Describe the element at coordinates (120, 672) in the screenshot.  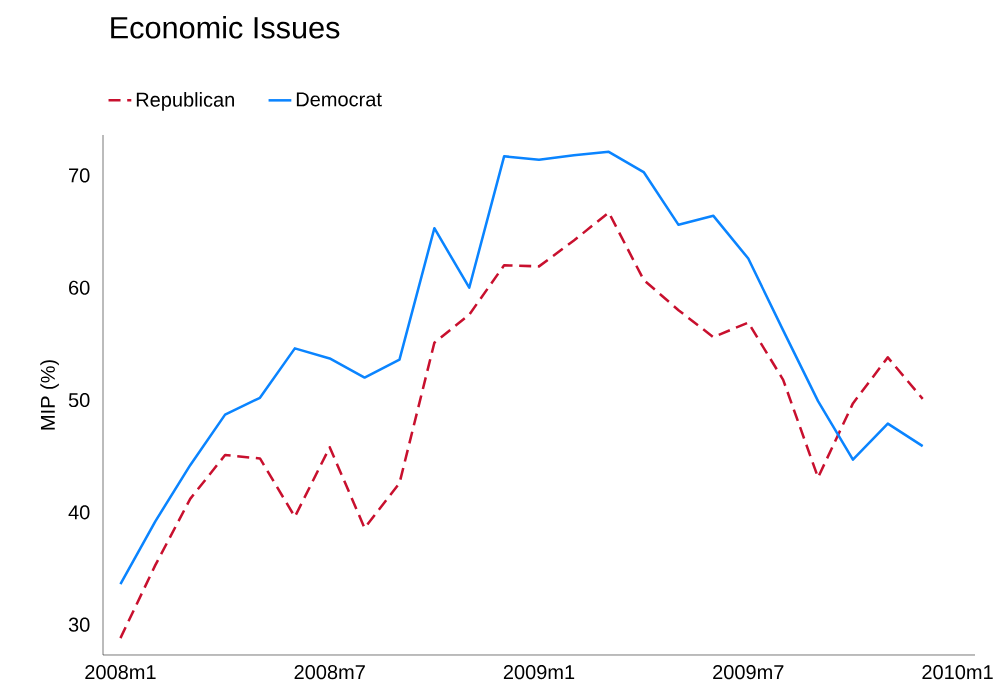
I see `x-tick-label: 2008m1` at that location.